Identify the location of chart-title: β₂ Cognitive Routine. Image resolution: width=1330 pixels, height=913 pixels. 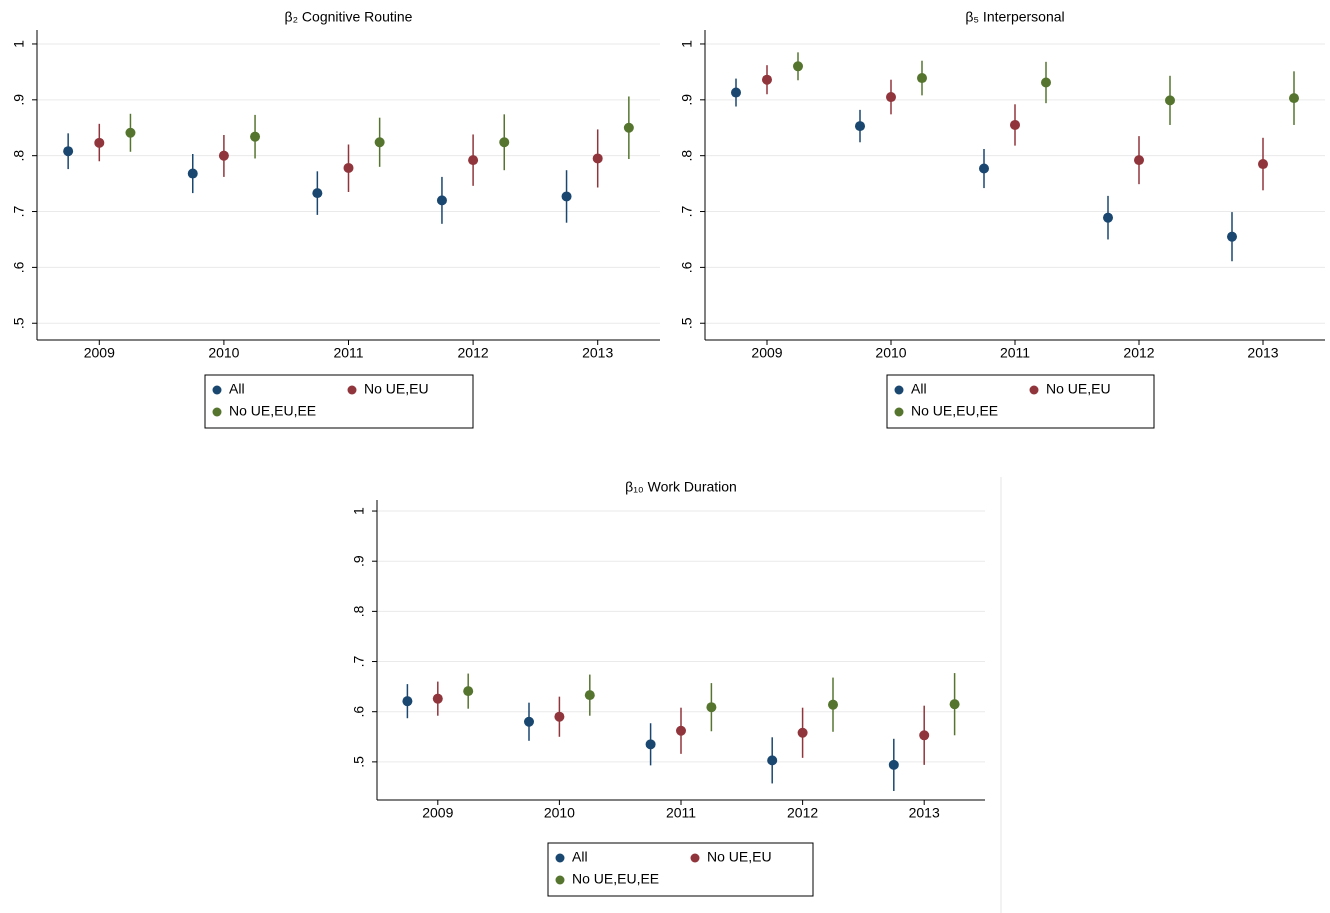
(349, 17).